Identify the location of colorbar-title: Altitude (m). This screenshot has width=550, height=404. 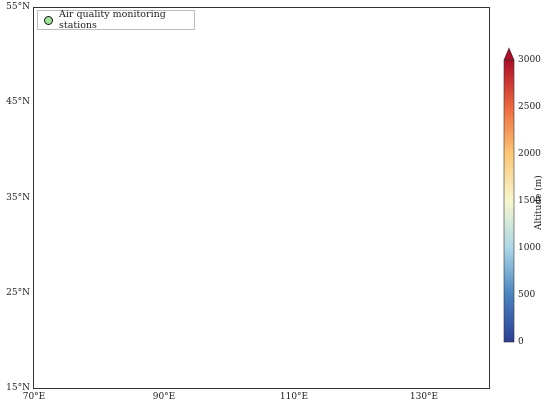
(539, 202).